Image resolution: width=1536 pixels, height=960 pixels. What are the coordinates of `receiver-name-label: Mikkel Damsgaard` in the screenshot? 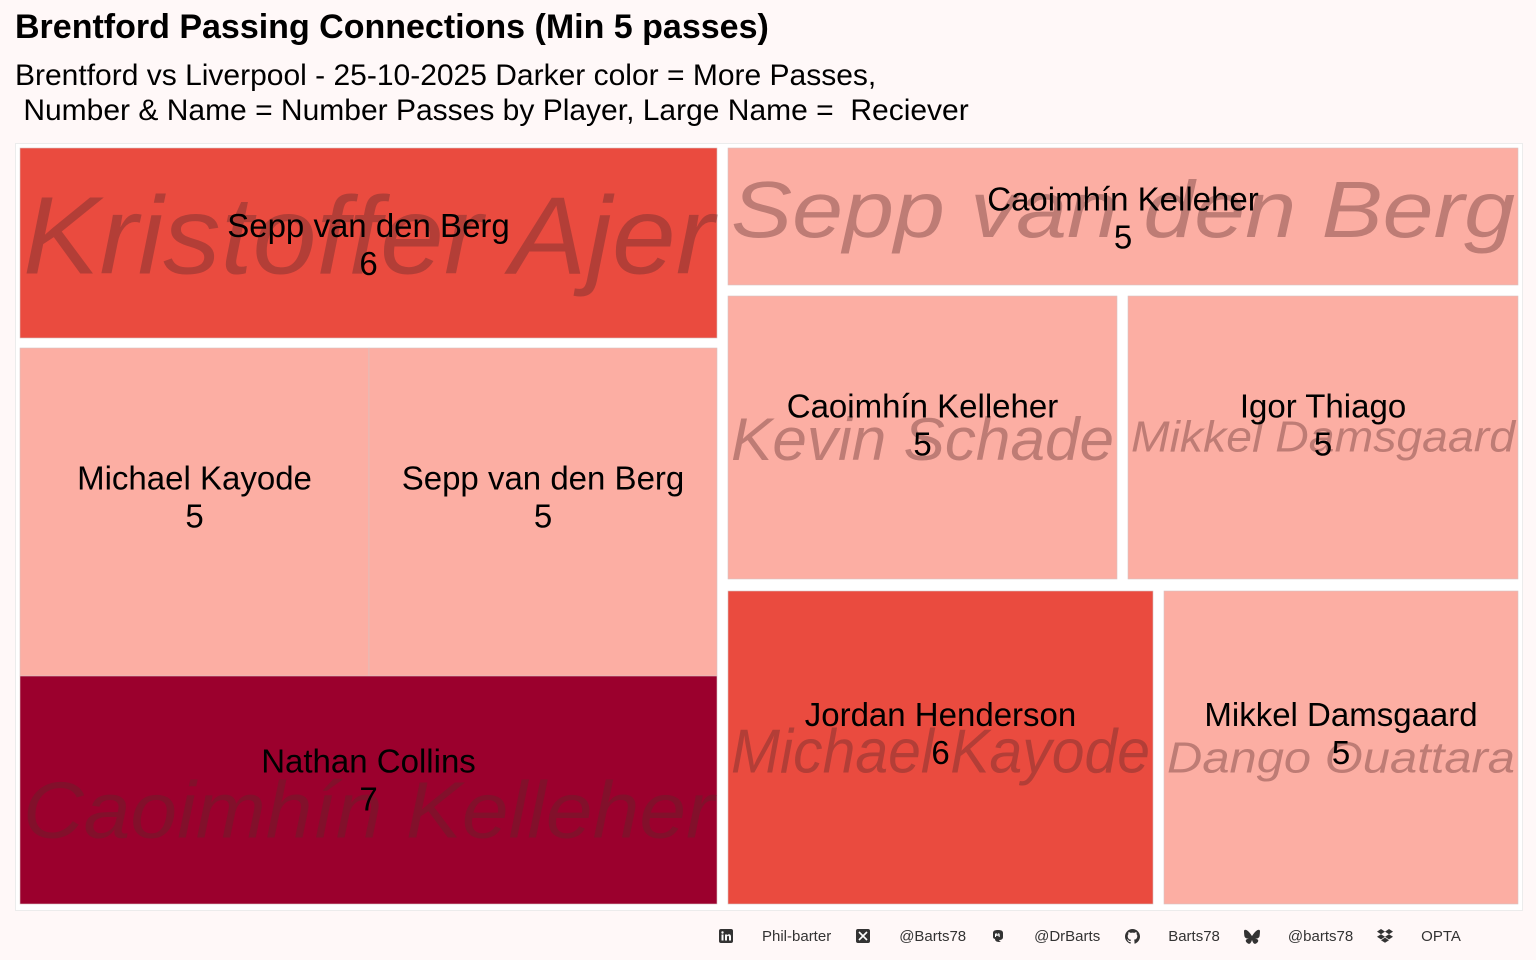 It's located at (1324, 437).